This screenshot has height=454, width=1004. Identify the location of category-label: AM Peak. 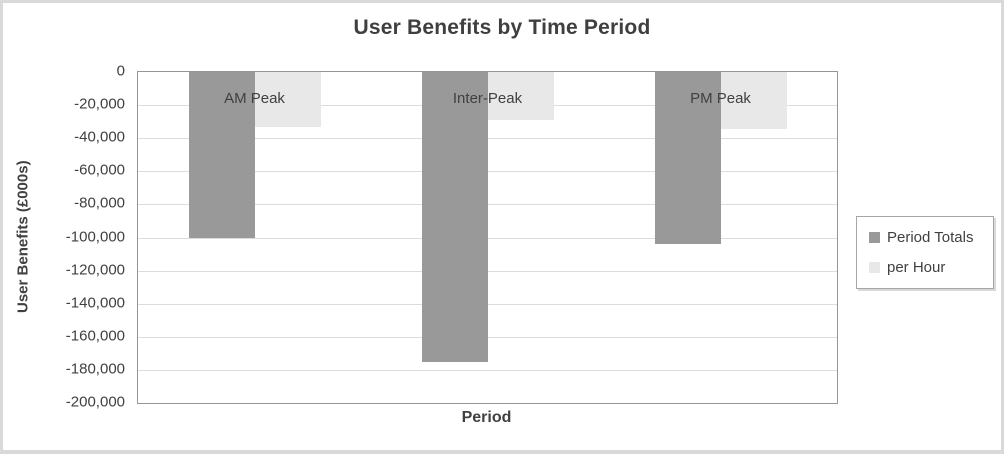
(254, 98).